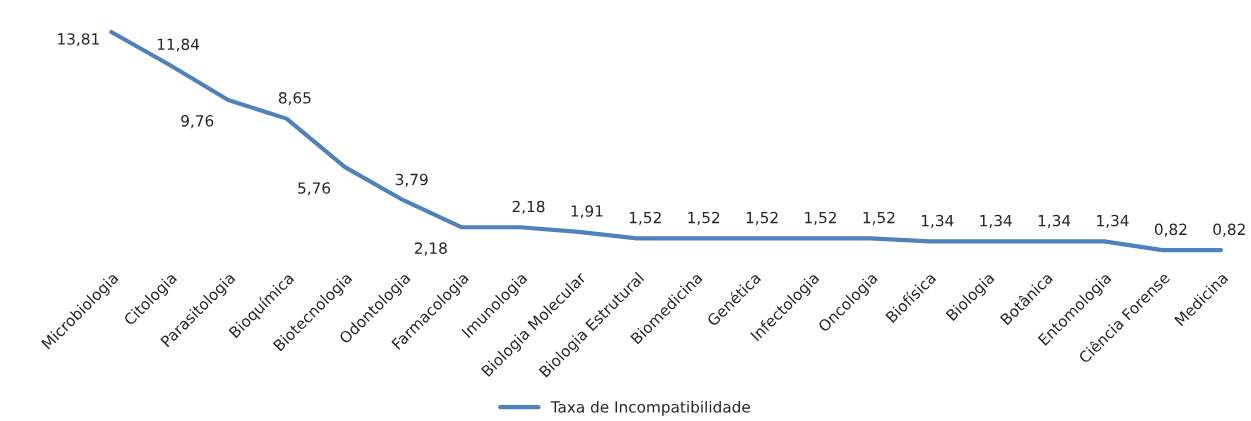  Describe the element at coordinates (314, 189) in the screenshot. I see `data-label: 5,76` at that location.